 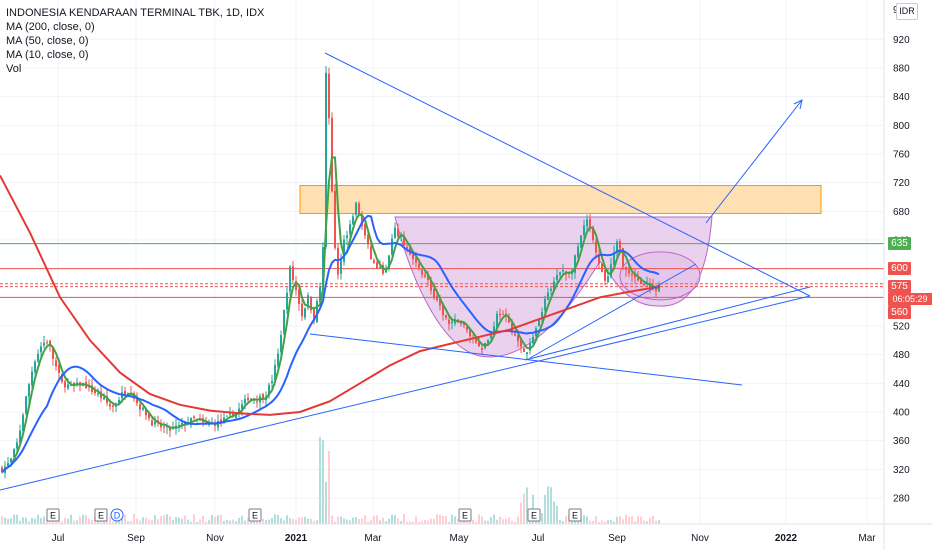 What do you see at coordinates (50, 27) in the screenshot?
I see `ma200-legend: MA (200, close, 0)` at bounding box center [50, 27].